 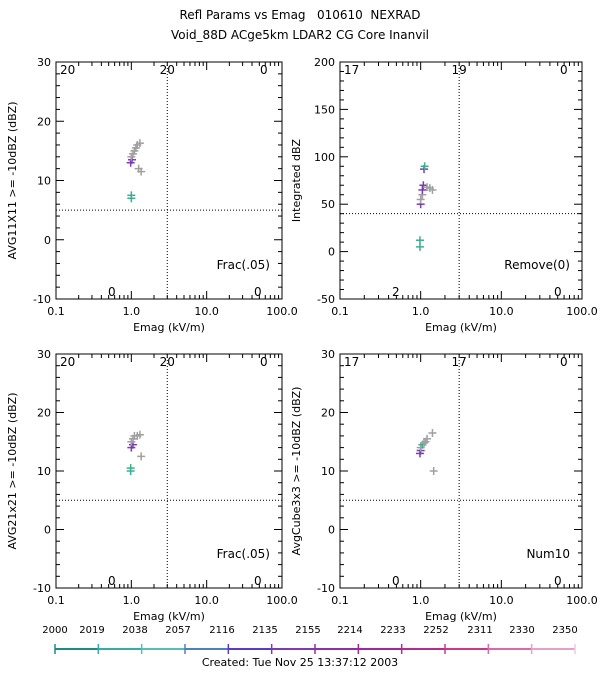 I want to click on y-axis-label: AvgCube3x3 >= -10dBZ (dBZ), so click(x=296, y=471).